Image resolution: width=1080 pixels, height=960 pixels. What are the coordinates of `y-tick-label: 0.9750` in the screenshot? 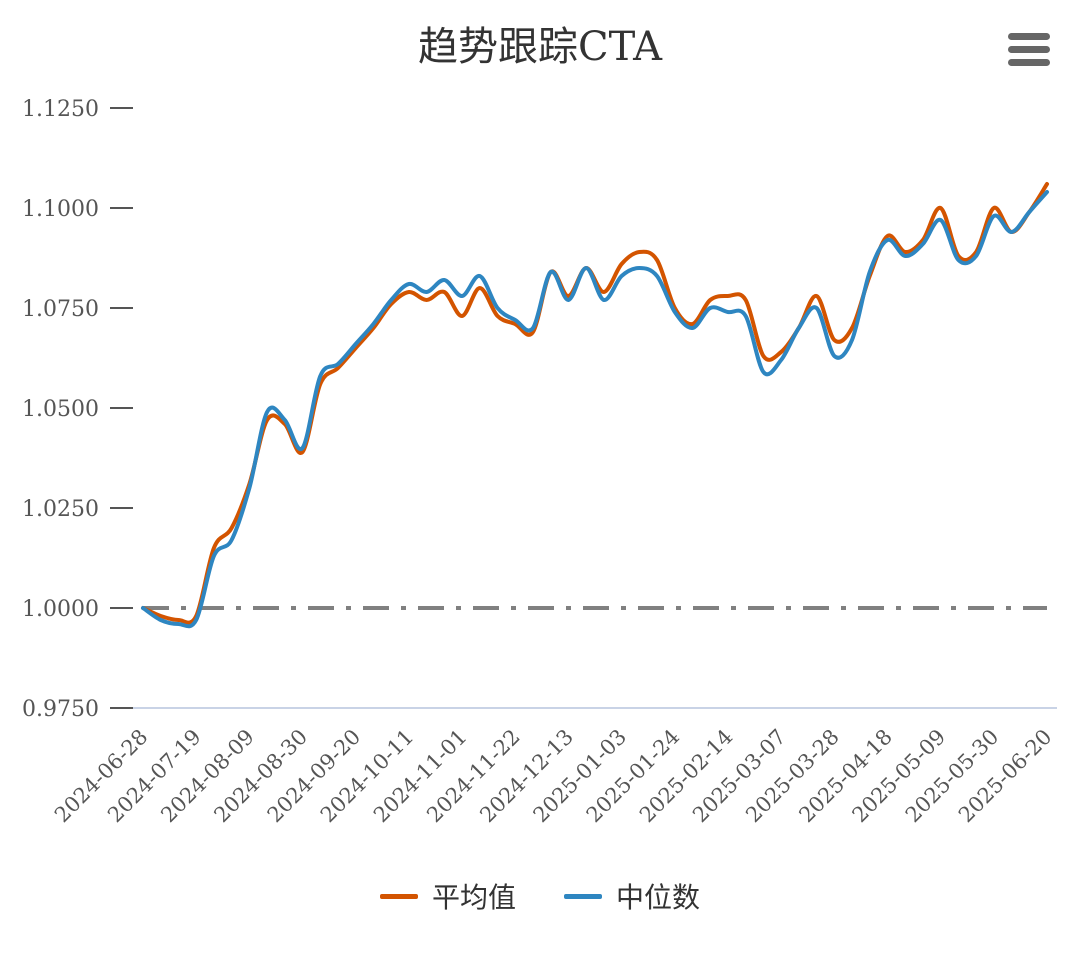 It's located at (60, 709).